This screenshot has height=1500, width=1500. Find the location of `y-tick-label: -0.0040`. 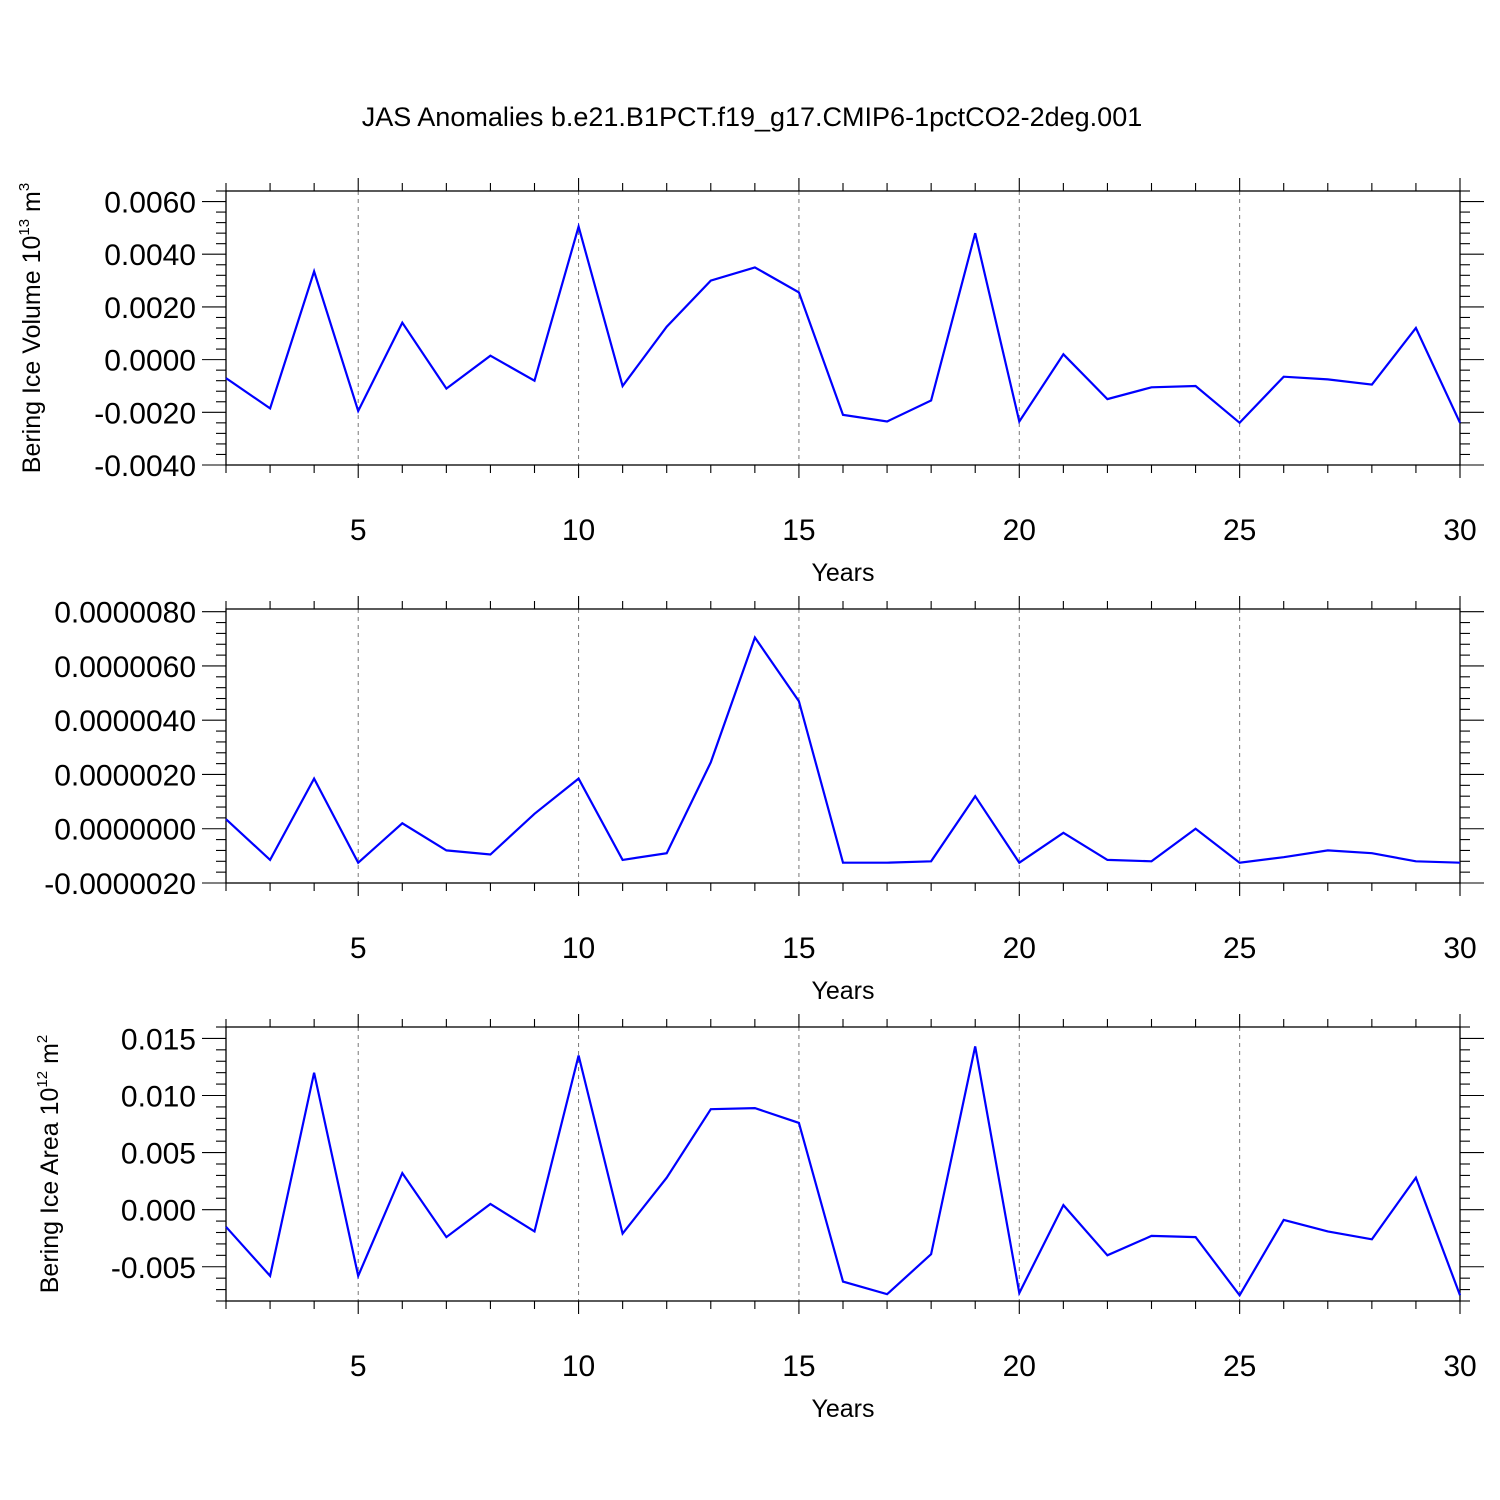

y-tick-label: -0.0040 is located at coordinates (145, 466).